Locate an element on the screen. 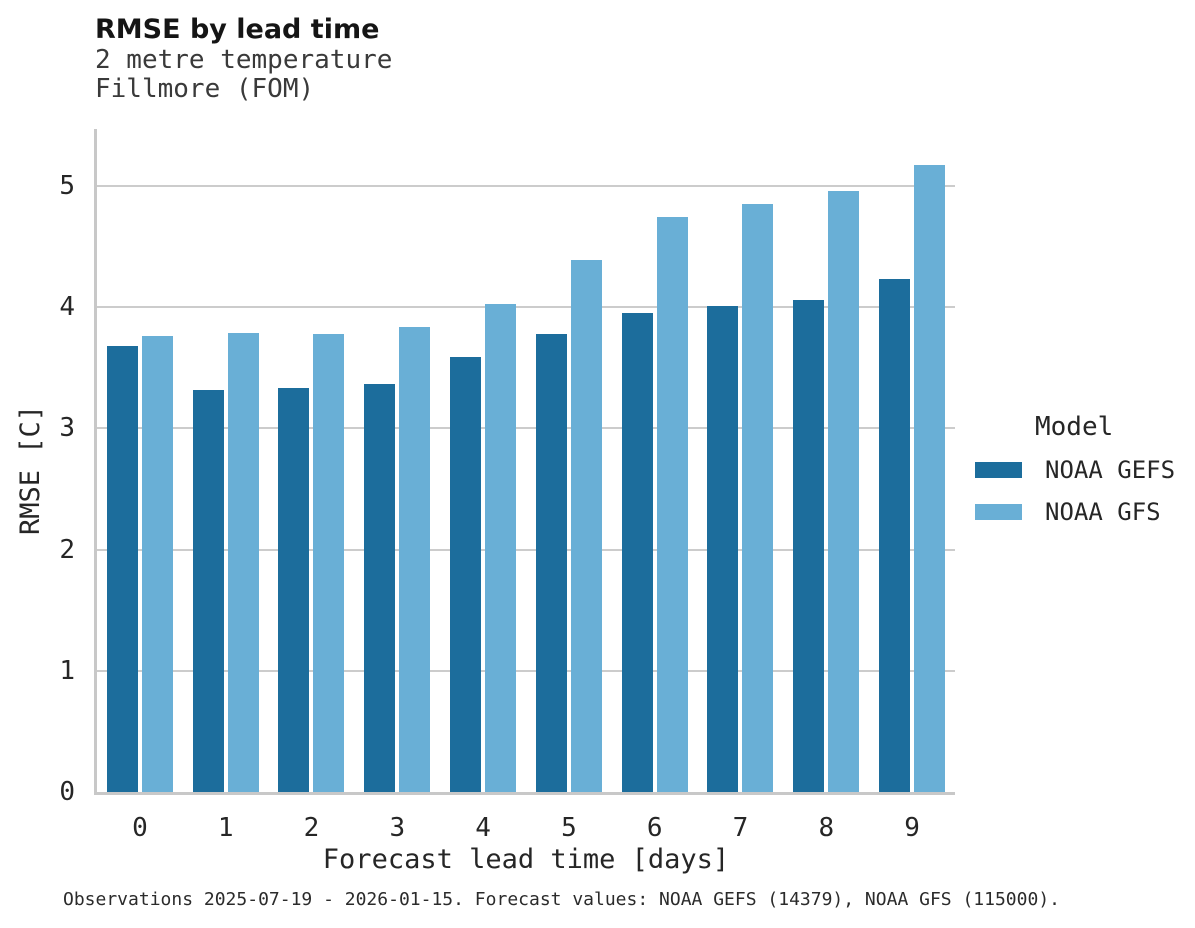  x-tick-label: 9 is located at coordinates (912, 828).